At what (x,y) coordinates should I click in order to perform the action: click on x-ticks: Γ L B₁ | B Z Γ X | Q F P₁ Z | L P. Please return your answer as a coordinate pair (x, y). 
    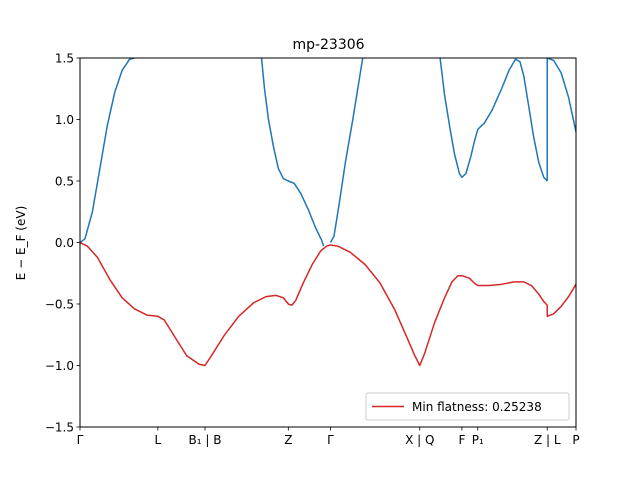
    Looking at the image, I should click on (328, 437).